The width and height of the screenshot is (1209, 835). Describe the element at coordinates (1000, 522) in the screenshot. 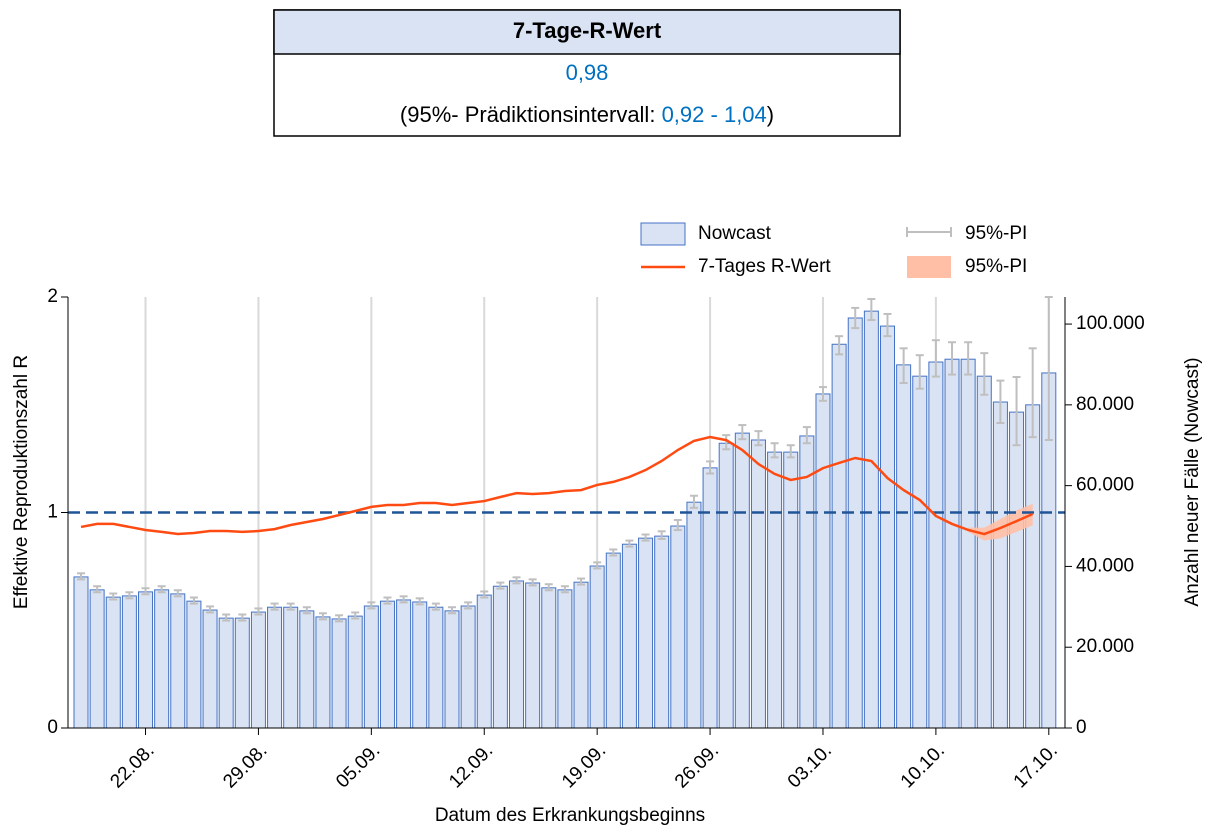

I see `band` at that location.